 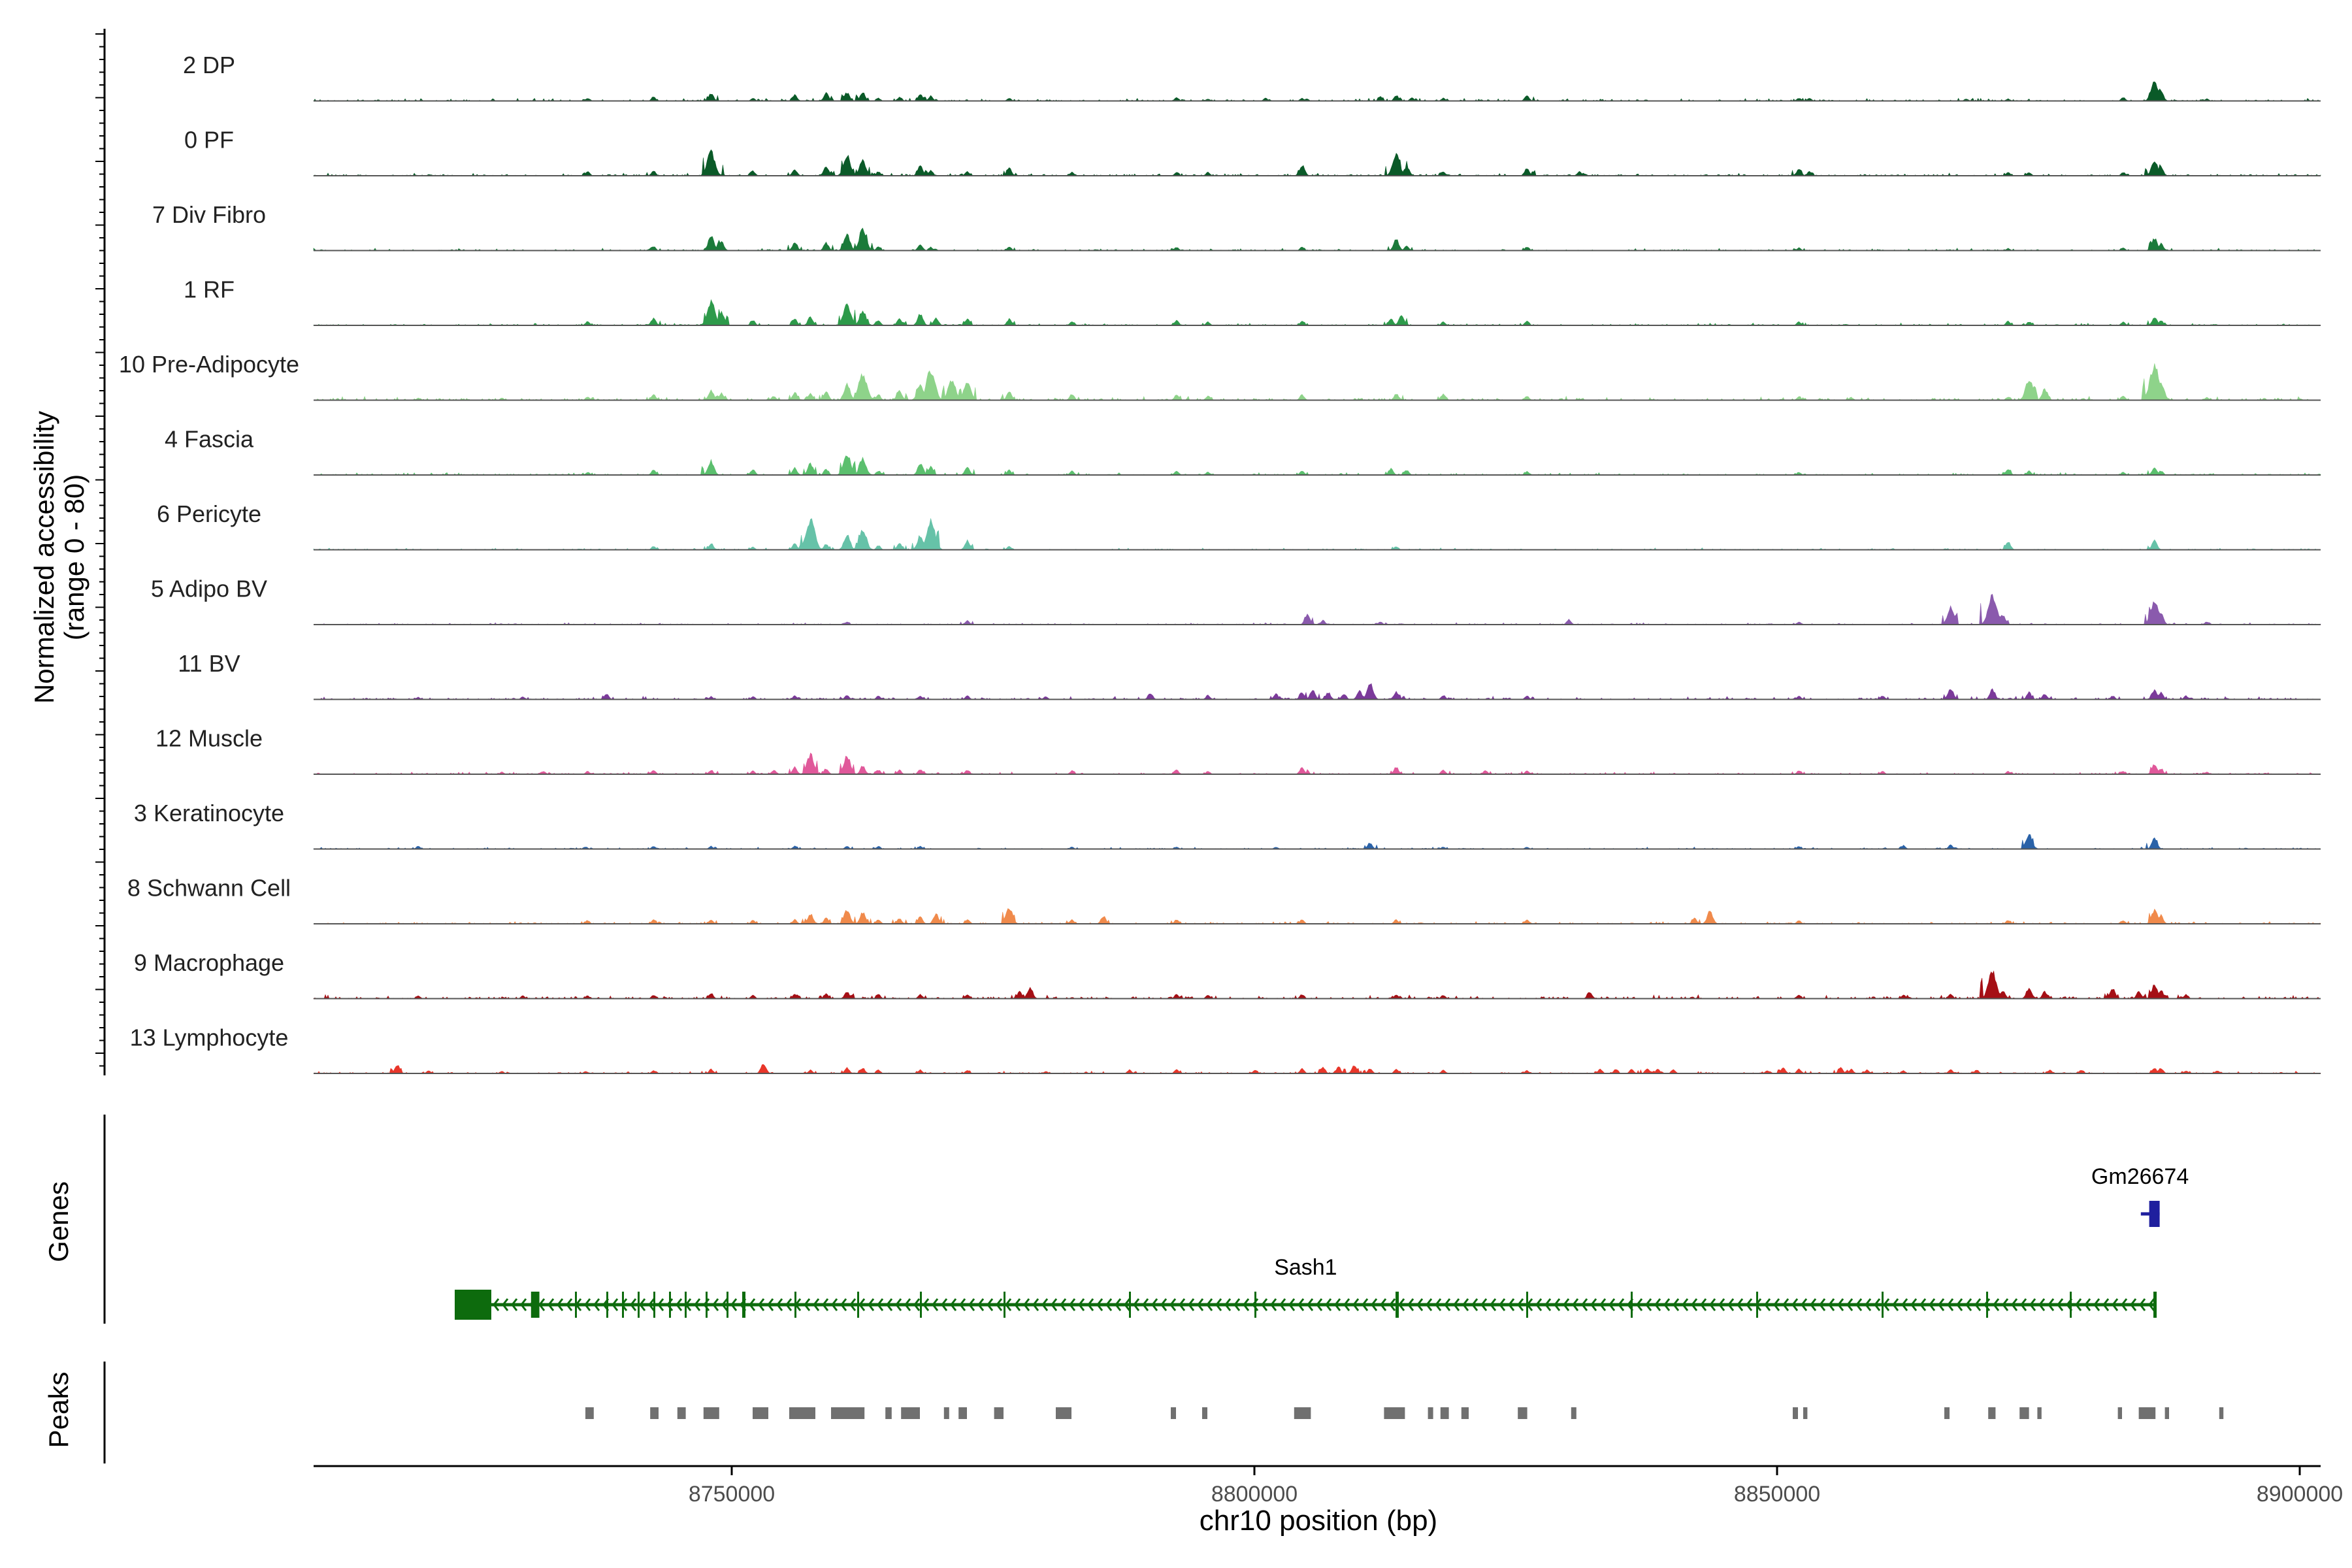 I want to click on track-label: 3 Keratinocyte, so click(x=209, y=813).